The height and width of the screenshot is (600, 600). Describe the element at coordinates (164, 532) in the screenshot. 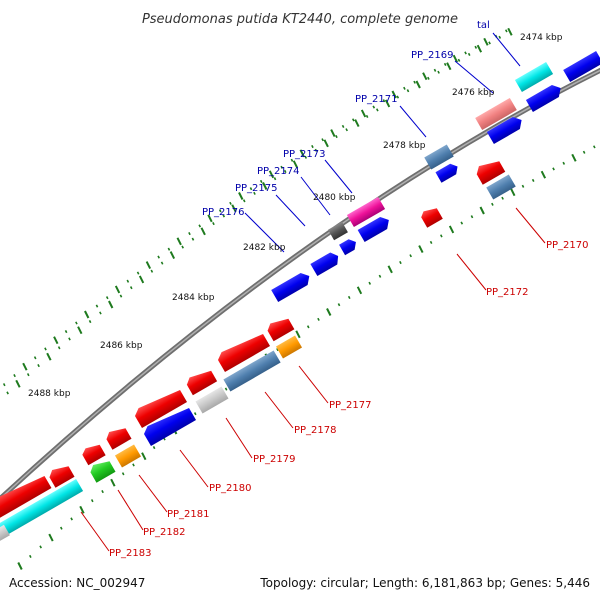

I see `gene-label-pp-2182: PP_2182` at that location.